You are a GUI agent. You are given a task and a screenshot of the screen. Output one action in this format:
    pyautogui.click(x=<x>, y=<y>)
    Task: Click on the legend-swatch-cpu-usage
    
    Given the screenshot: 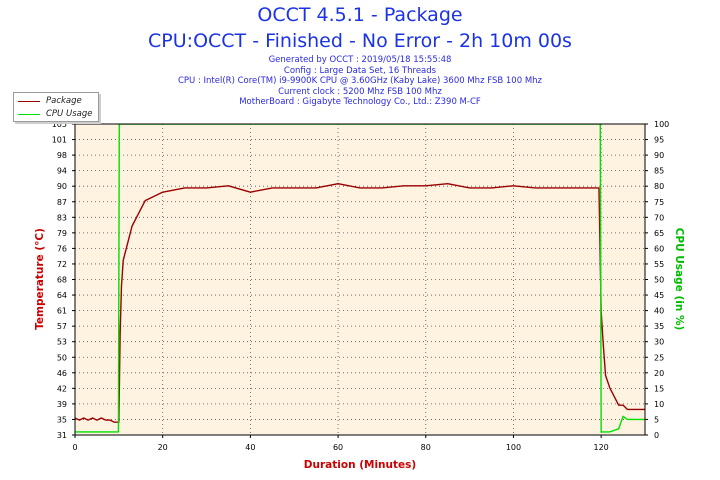 What is the action you would take?
    pyautogui.click(x=29, y=114)
    